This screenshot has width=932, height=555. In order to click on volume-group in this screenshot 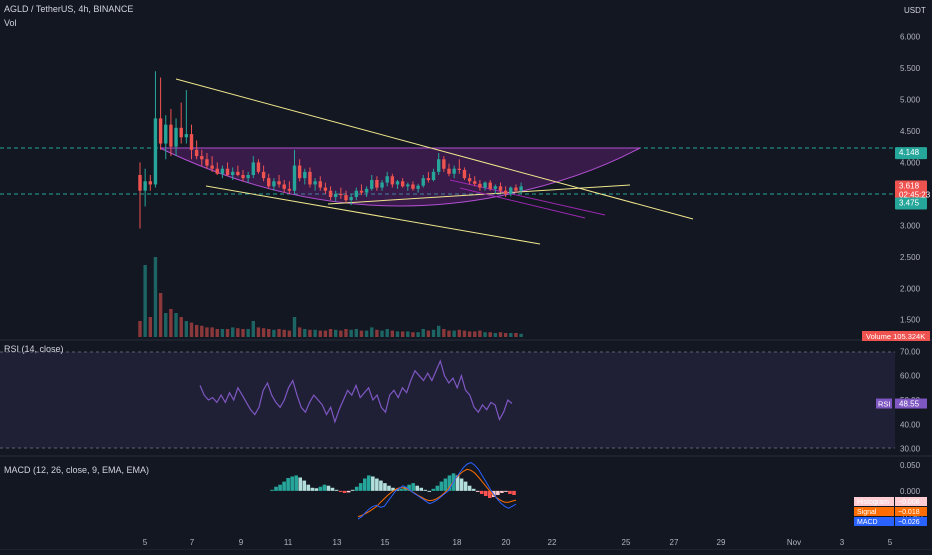, I will do `click(330, 297)`.